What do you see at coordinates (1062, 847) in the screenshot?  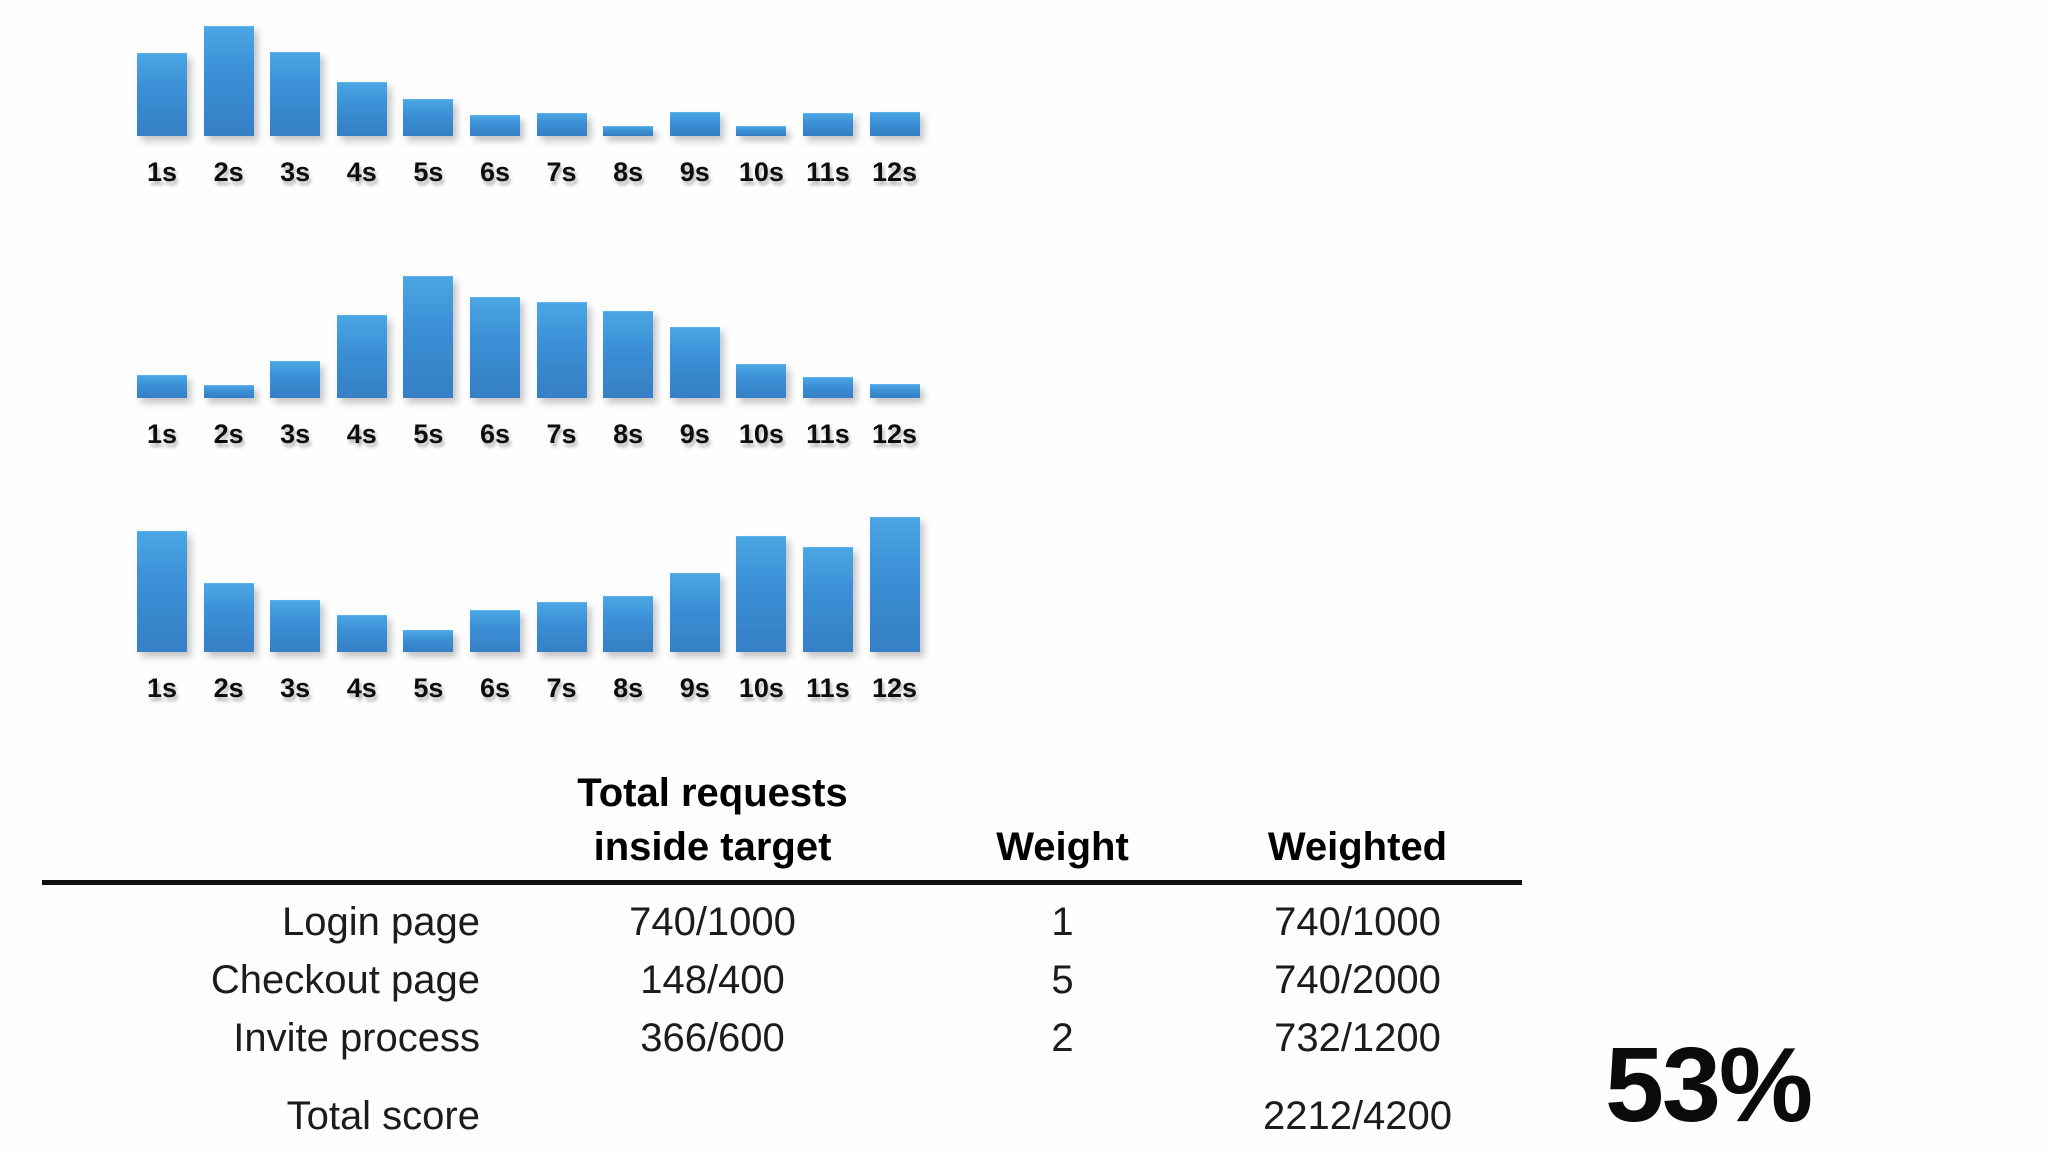 I see `header-weight: Weight` at bounding box center [1062, 847].